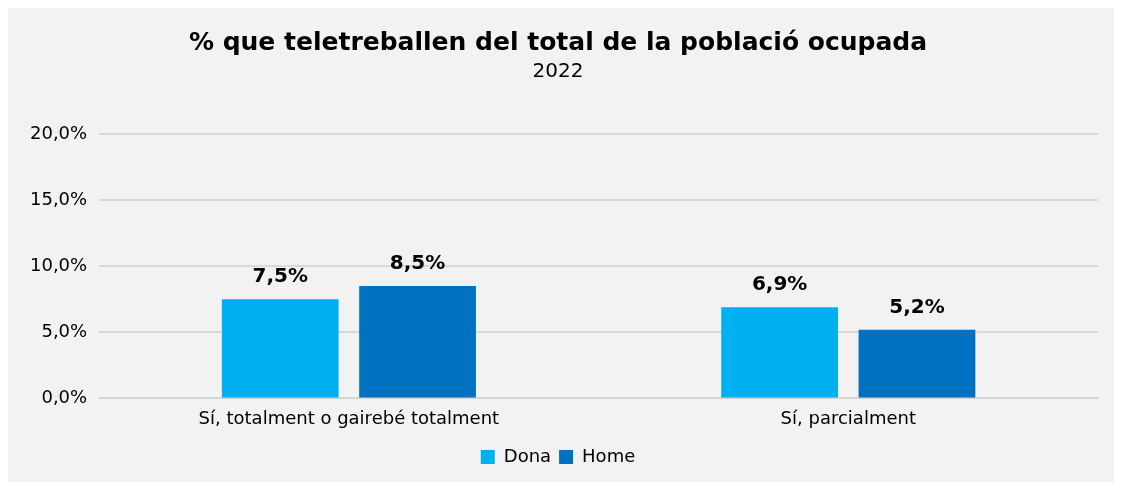 The height and width of the screenshot is (490, 1122). I want to click on y-tick-label: 15,0%, so click(58, 198).